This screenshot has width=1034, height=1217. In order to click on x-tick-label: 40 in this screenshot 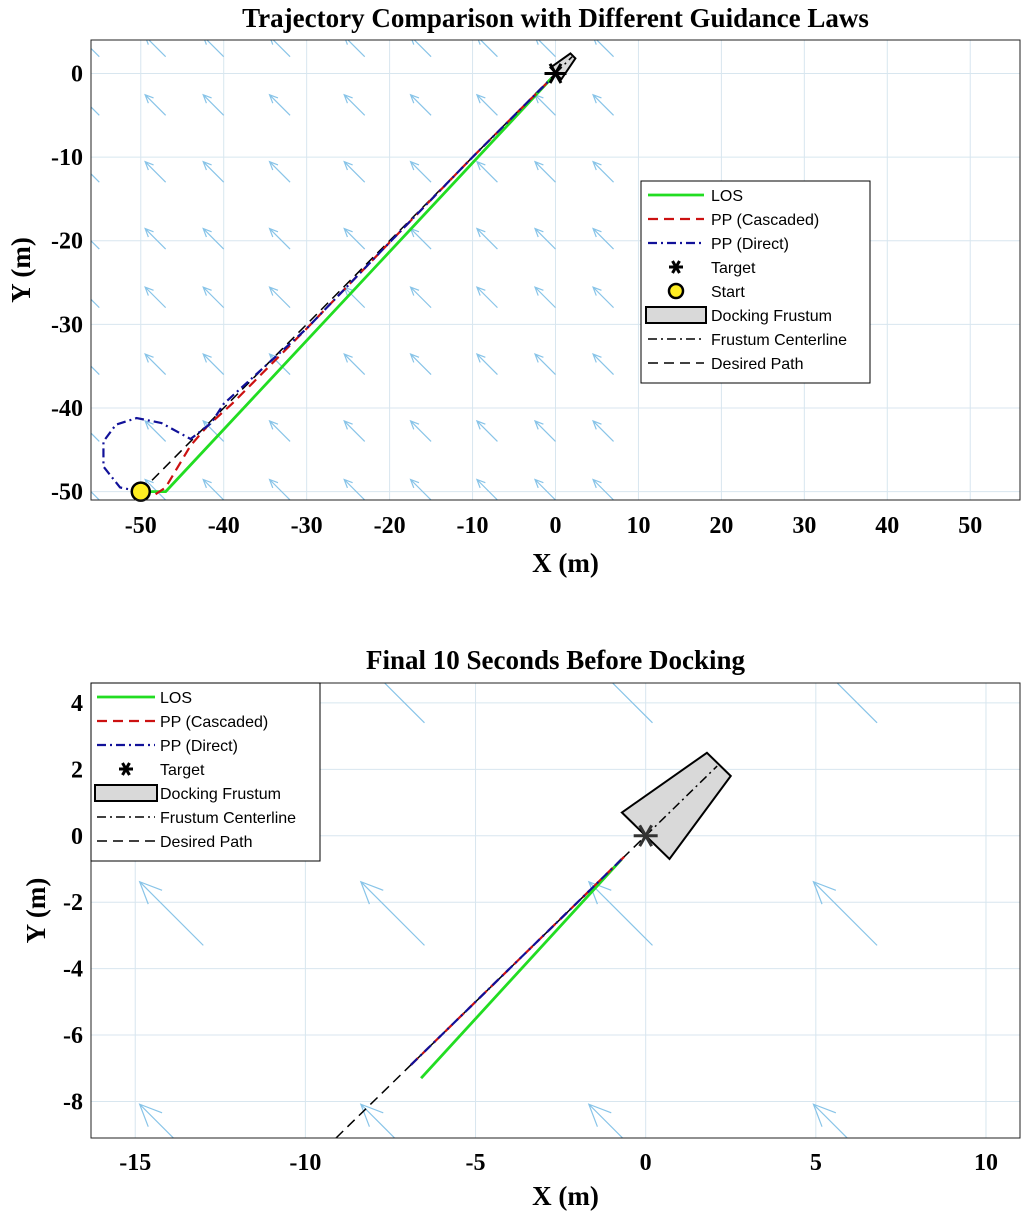, I will do `click(887, 526)`.